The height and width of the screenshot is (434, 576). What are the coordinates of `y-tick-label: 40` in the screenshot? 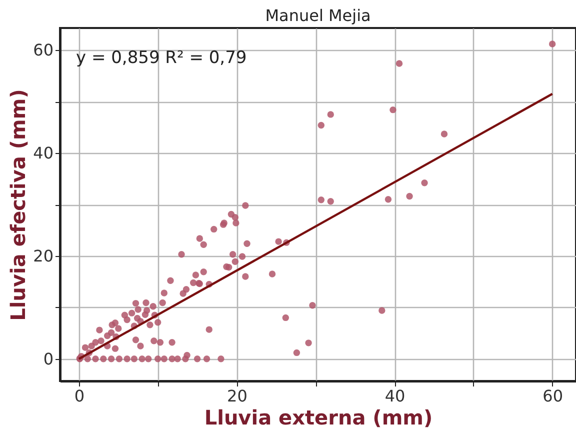 It's located at (43, 153).